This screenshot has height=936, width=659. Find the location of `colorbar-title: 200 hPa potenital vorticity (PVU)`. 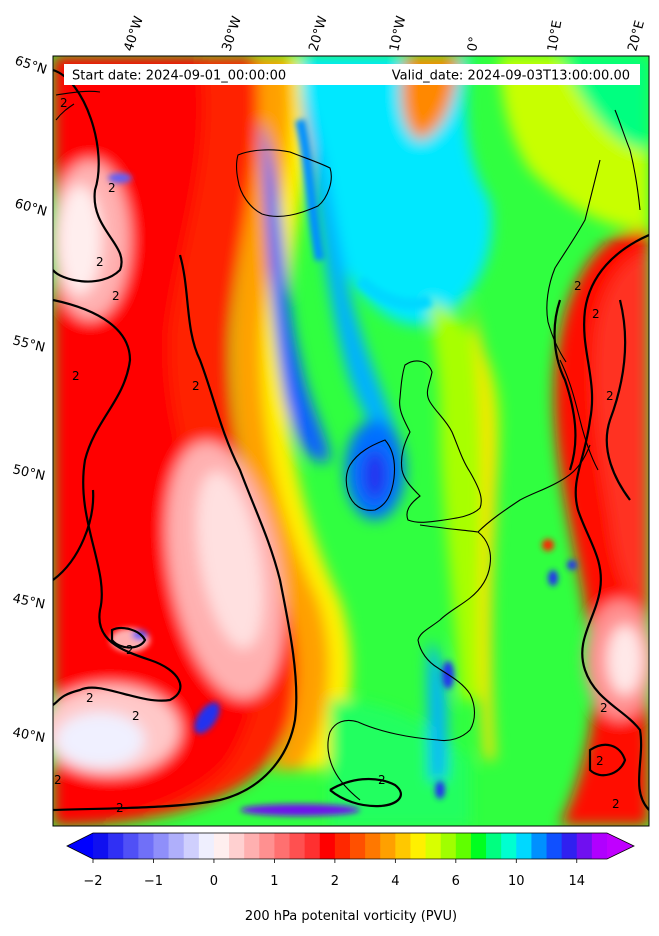

colorbar-title: 200 hPa potenital vorticity (PVU) is located at coordinates (351, 916).